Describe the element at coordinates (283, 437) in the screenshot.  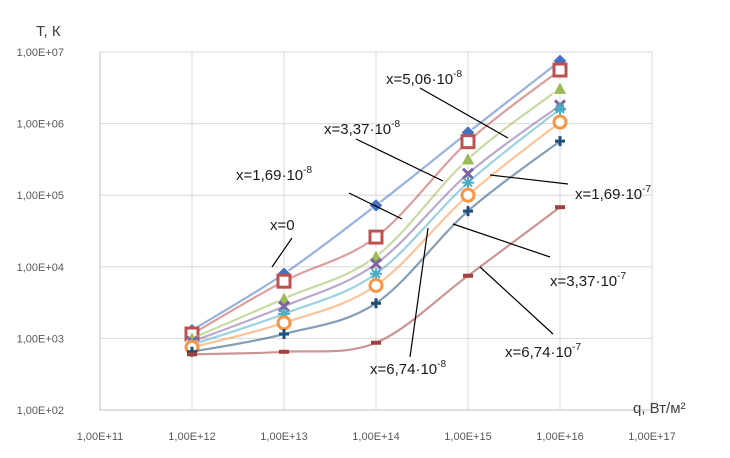
I see `x-tick-label: 1,00E+13` at that location.